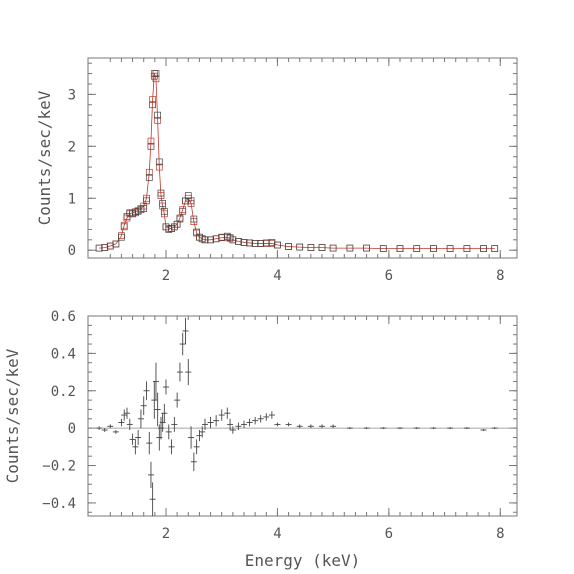  What do you see at coordinates (59, 467) in the screenshot?
I see `y-tick-label: −0.2` at bounding box center [59, 467].